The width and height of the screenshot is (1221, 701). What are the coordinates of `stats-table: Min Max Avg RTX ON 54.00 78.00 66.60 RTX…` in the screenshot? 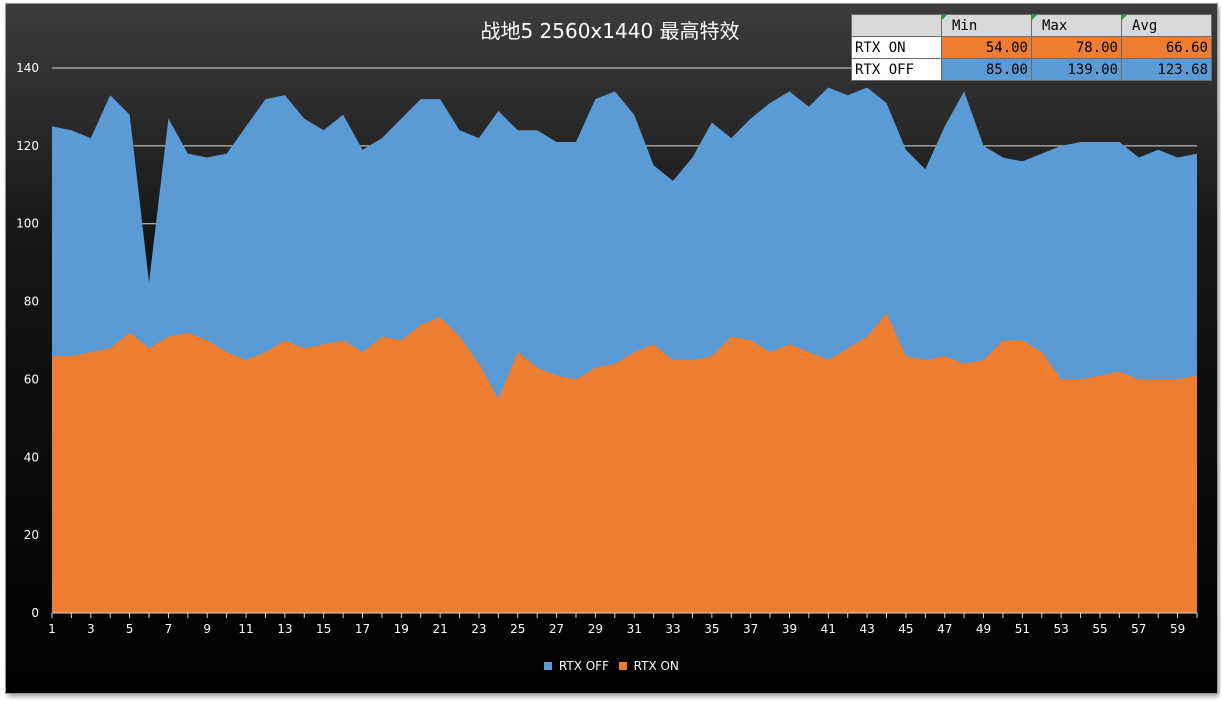 It's located at (1031, 47).